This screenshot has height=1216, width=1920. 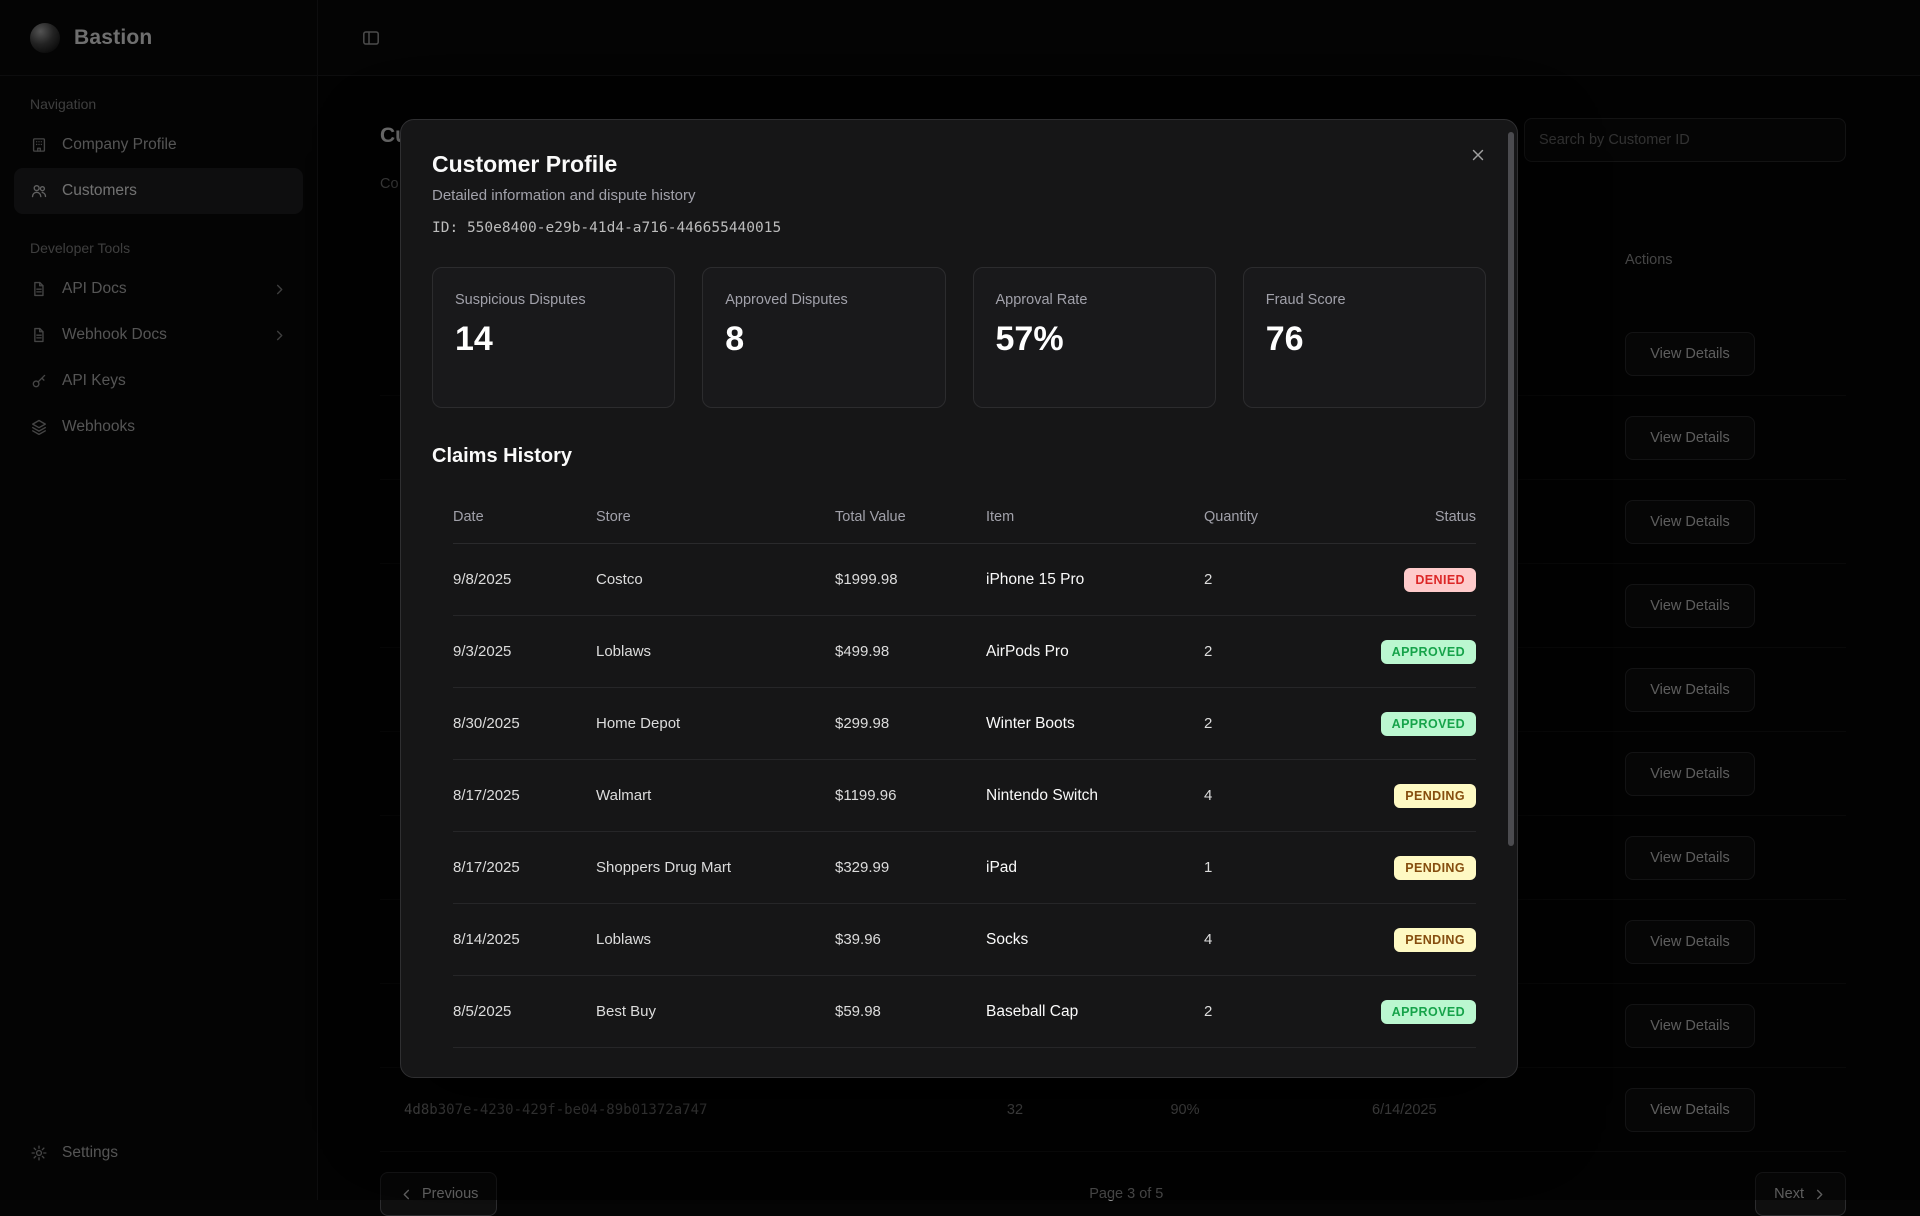 What do you see at coordinates (1364, 337) in the screenshot?
I see `stat-card: Fraud Score 76` at bounding box center [1364, 337].